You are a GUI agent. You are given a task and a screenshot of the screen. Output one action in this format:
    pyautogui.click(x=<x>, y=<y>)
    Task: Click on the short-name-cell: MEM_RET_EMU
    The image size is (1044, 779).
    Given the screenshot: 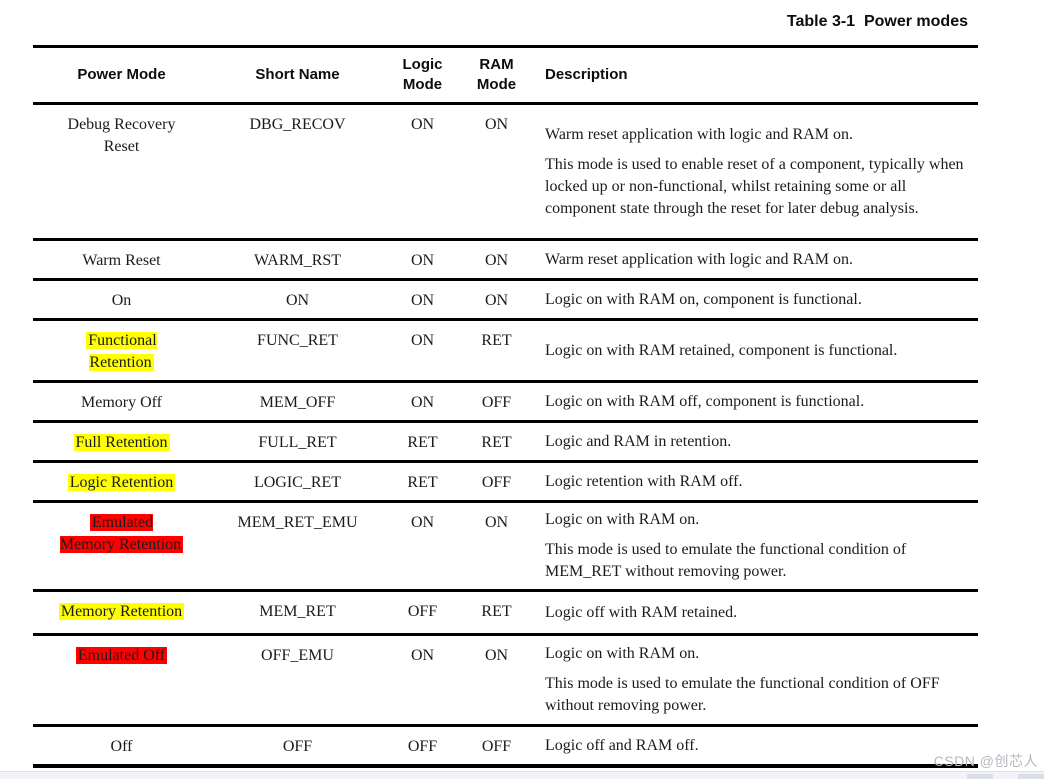 What is the action you would take?
    pyautogui.click(x=297, y=546)
    